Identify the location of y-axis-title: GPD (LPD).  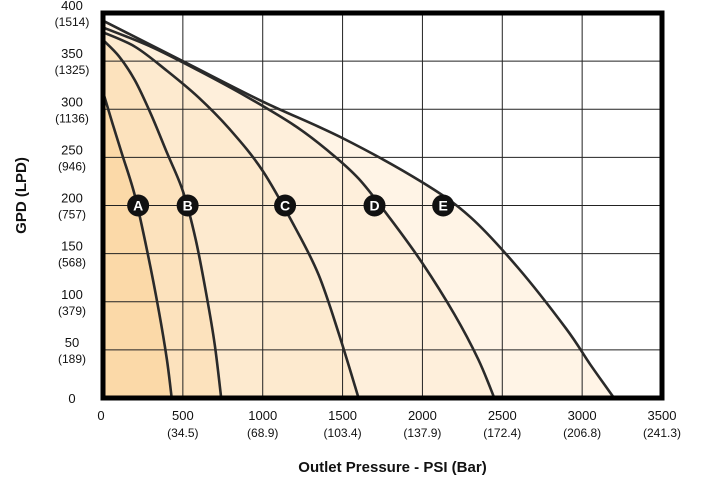
(21, 195).